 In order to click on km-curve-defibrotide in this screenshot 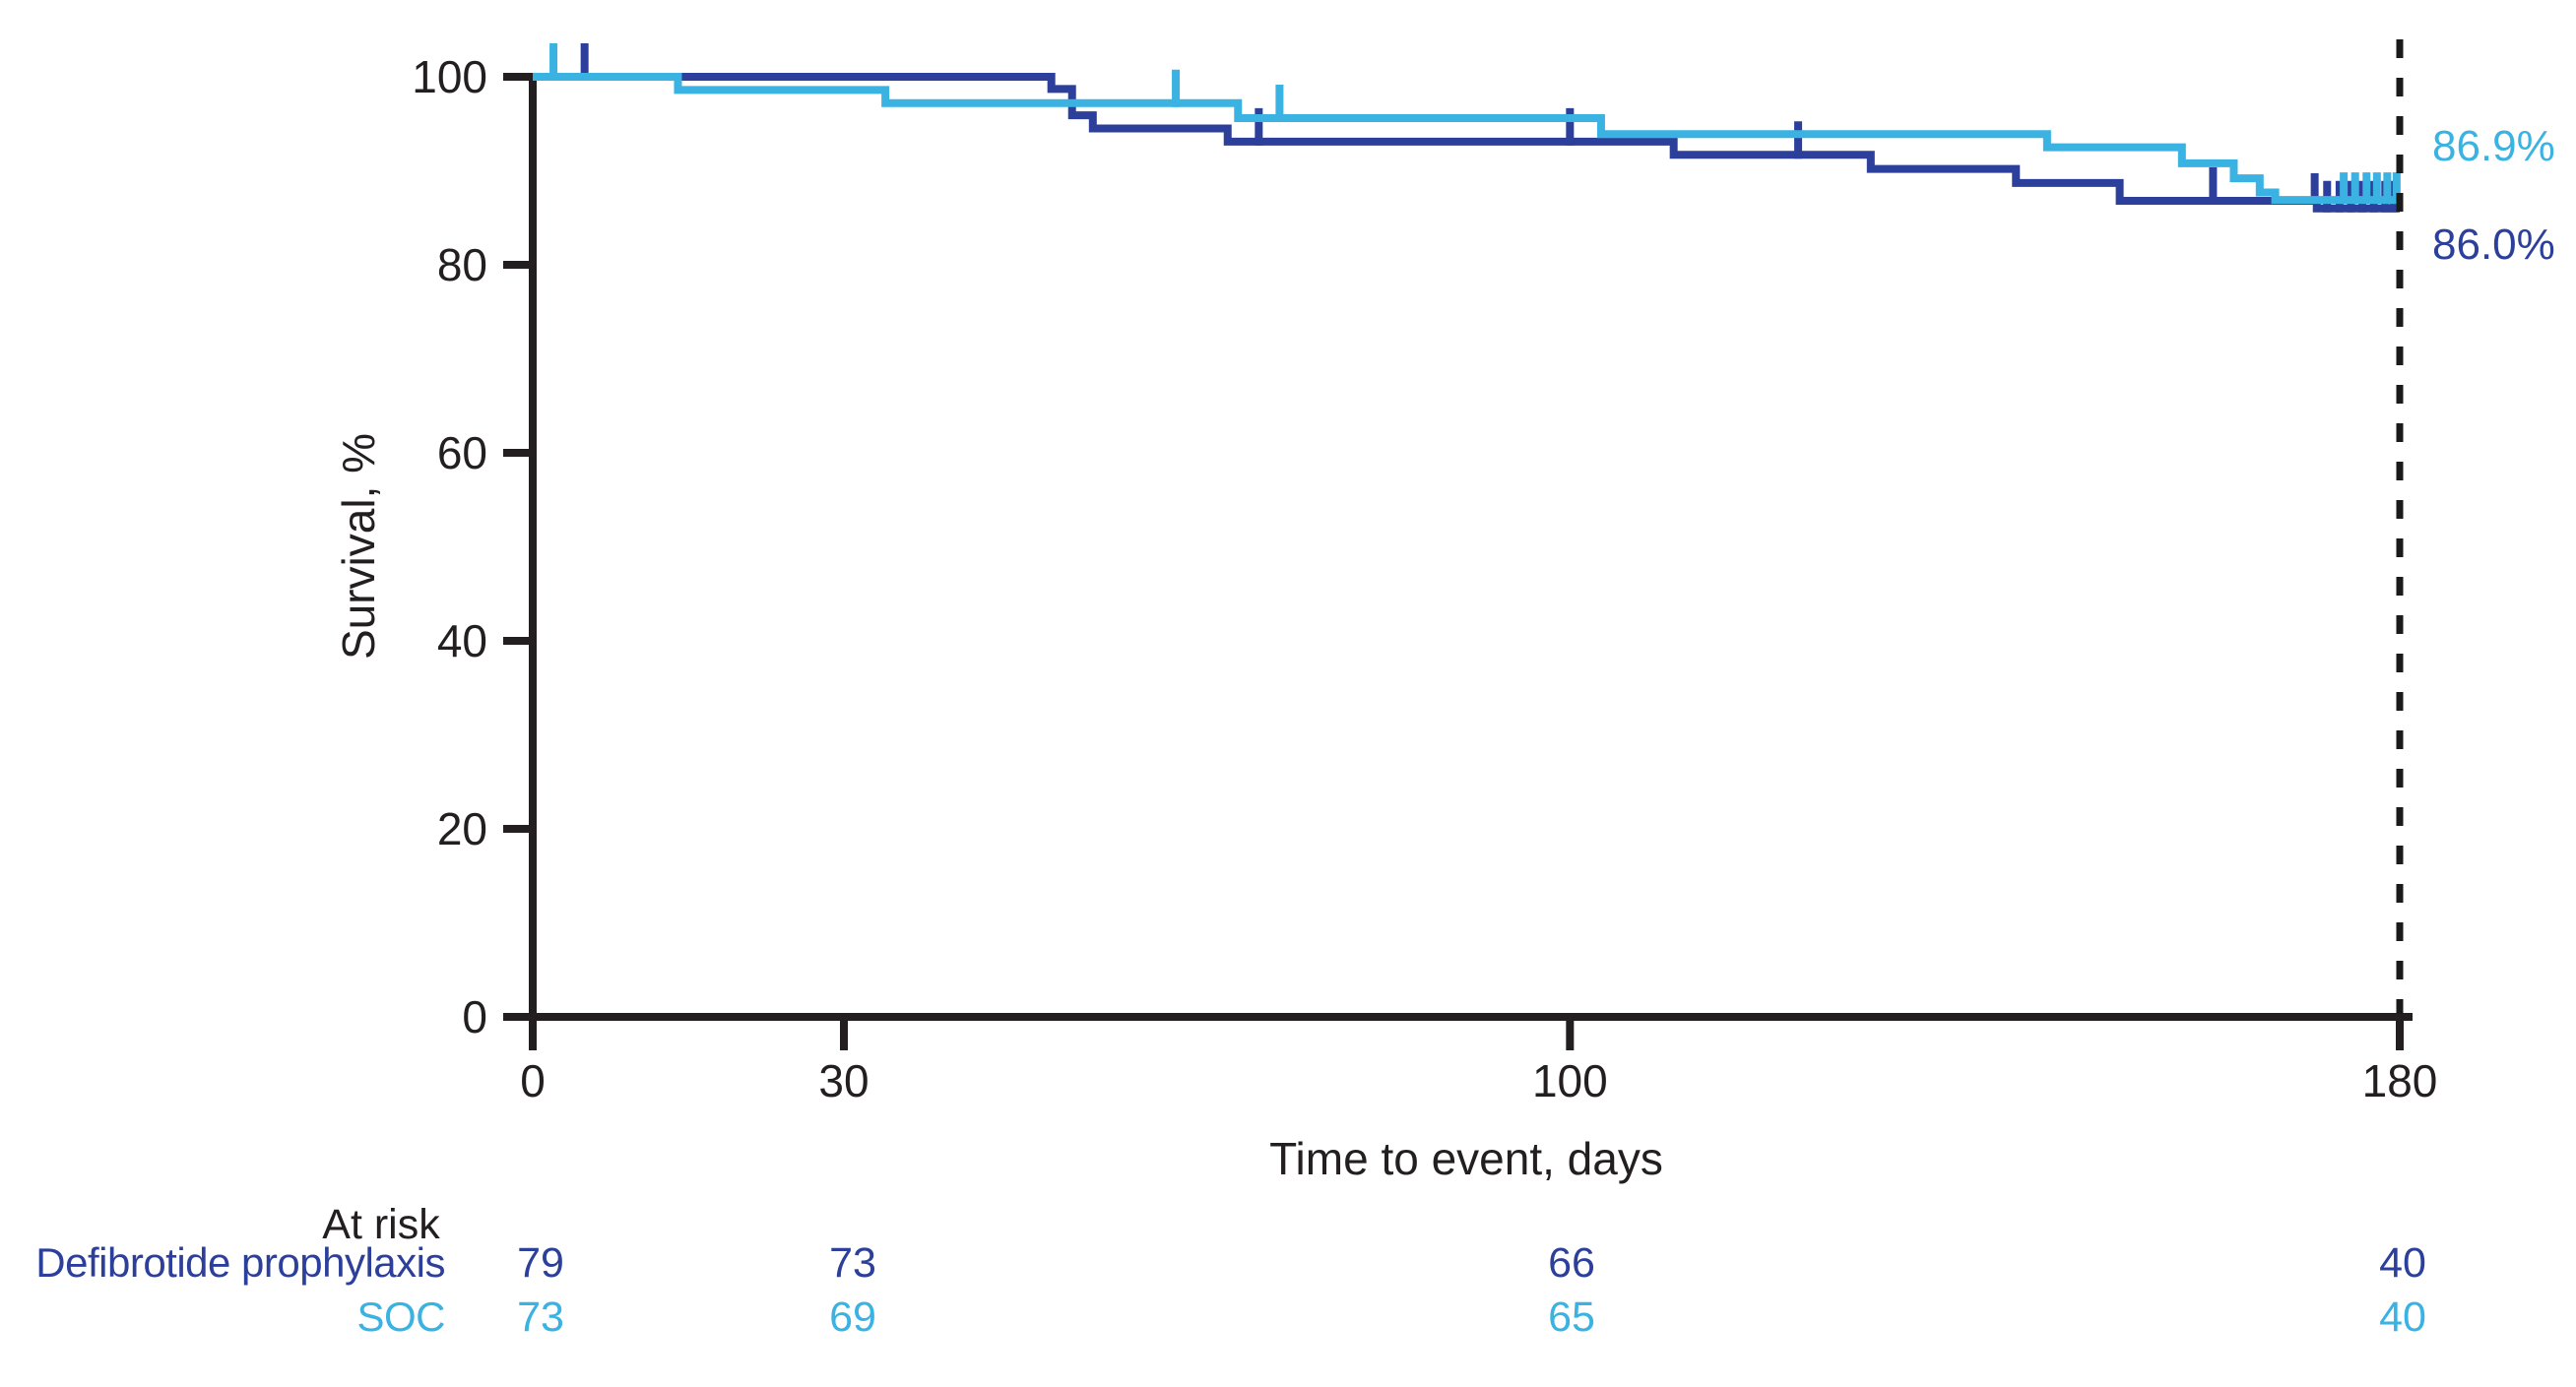, I will do `click(1466, 143)`.